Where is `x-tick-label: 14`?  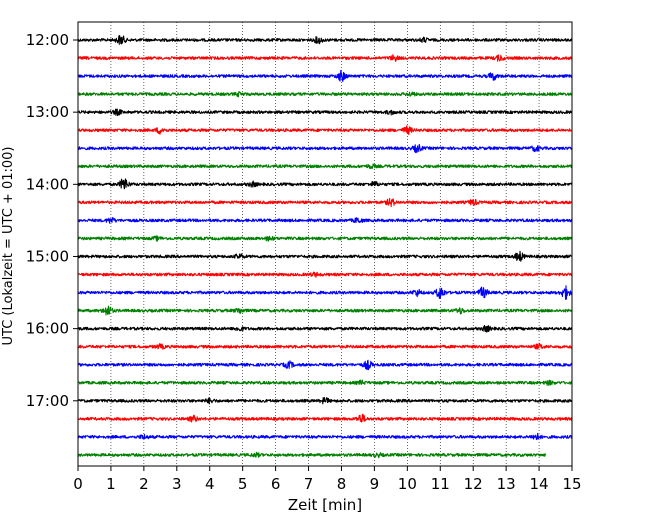
x-tick-label: 14 is located at coordinates (539, 484).